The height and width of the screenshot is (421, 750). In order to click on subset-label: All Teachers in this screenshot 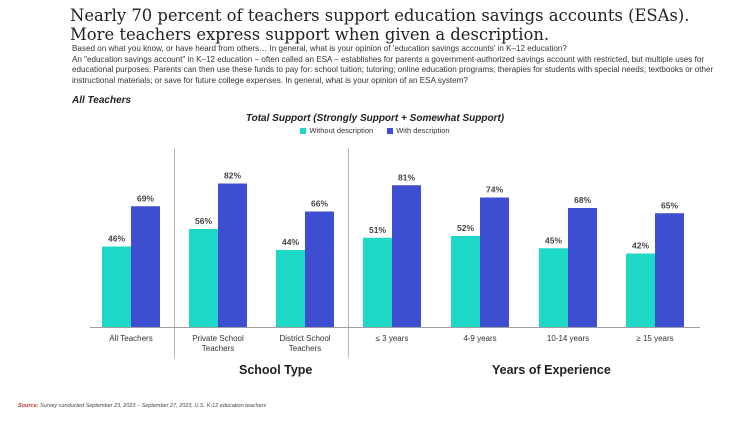, I will do `click(102, 100)`.